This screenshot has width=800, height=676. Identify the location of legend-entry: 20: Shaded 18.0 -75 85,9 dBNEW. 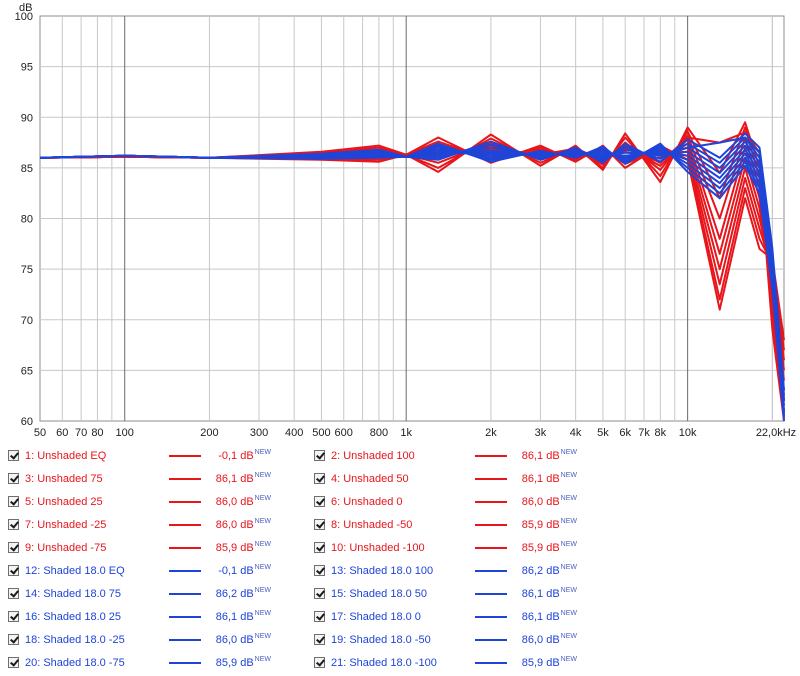
(135, 662).